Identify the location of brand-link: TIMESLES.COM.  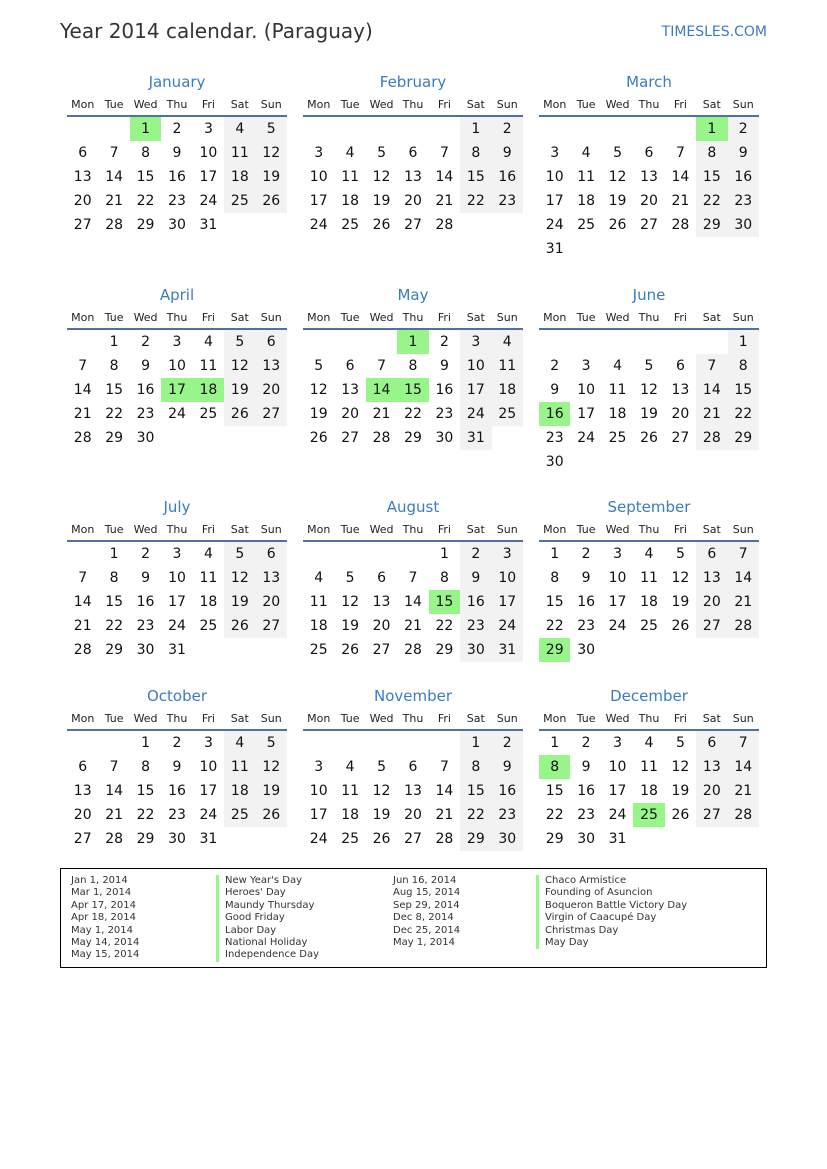
(714, 32).